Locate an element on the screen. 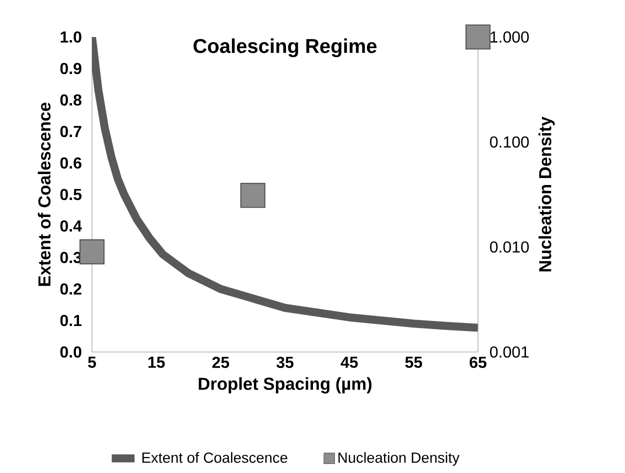 The image size is (625, 473). y-tick-label: 0.1 is located at coordinates (71, 320).